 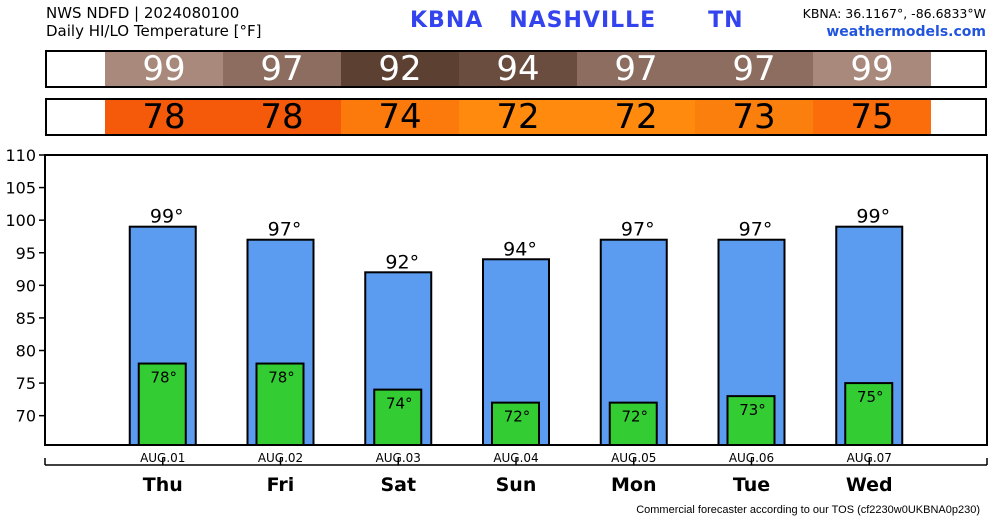 What do you see at coordinates (154, 31) in the screenshot?
I see `variable-label: Daily HI/LO Temperature [°F]` at bounding box center [154, 31].